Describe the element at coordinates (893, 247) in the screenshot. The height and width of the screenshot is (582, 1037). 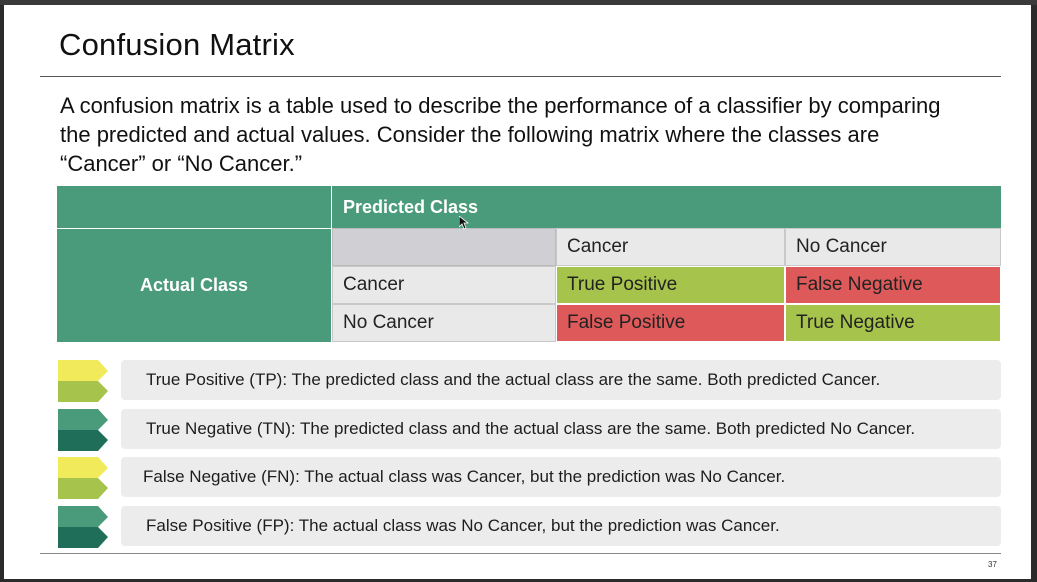
I see `col-label-no-cancer: No Cancer` at that location.